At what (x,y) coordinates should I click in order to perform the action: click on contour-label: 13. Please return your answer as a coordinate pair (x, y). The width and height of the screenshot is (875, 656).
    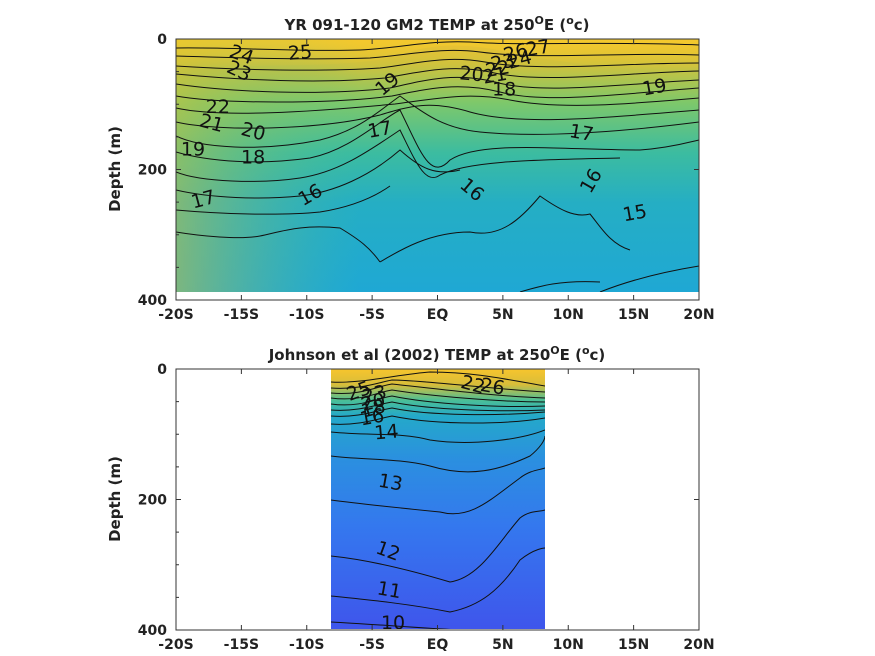
    Looking at the image, I should click on (391, 483).